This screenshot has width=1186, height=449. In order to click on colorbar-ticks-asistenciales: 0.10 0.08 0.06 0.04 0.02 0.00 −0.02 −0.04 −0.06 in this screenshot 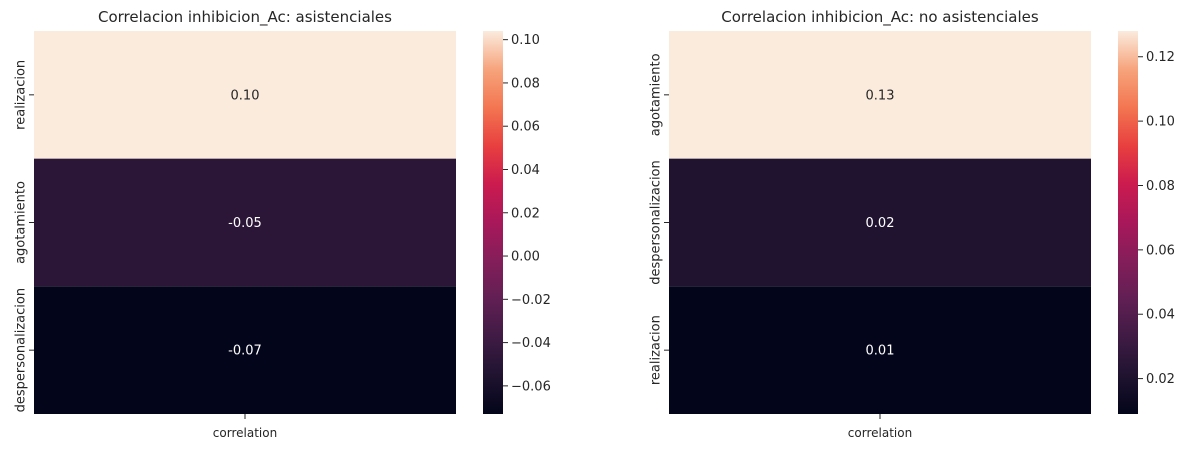, I will do `click(527, 213)`.